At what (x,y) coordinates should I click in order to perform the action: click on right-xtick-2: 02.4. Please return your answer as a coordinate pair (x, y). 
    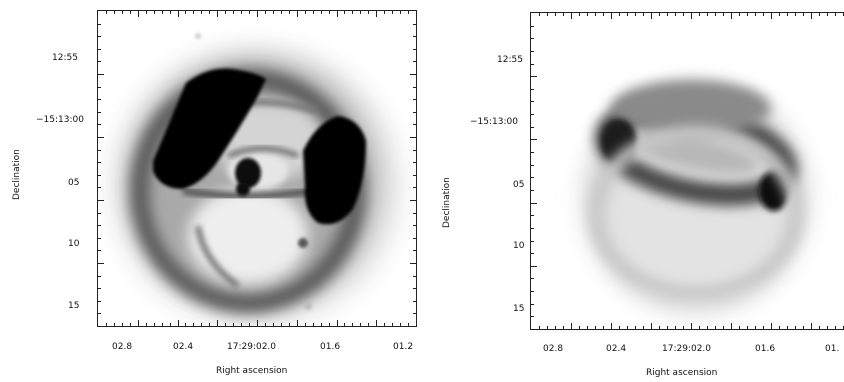
    Looking at the image, I should click on (616, 349).